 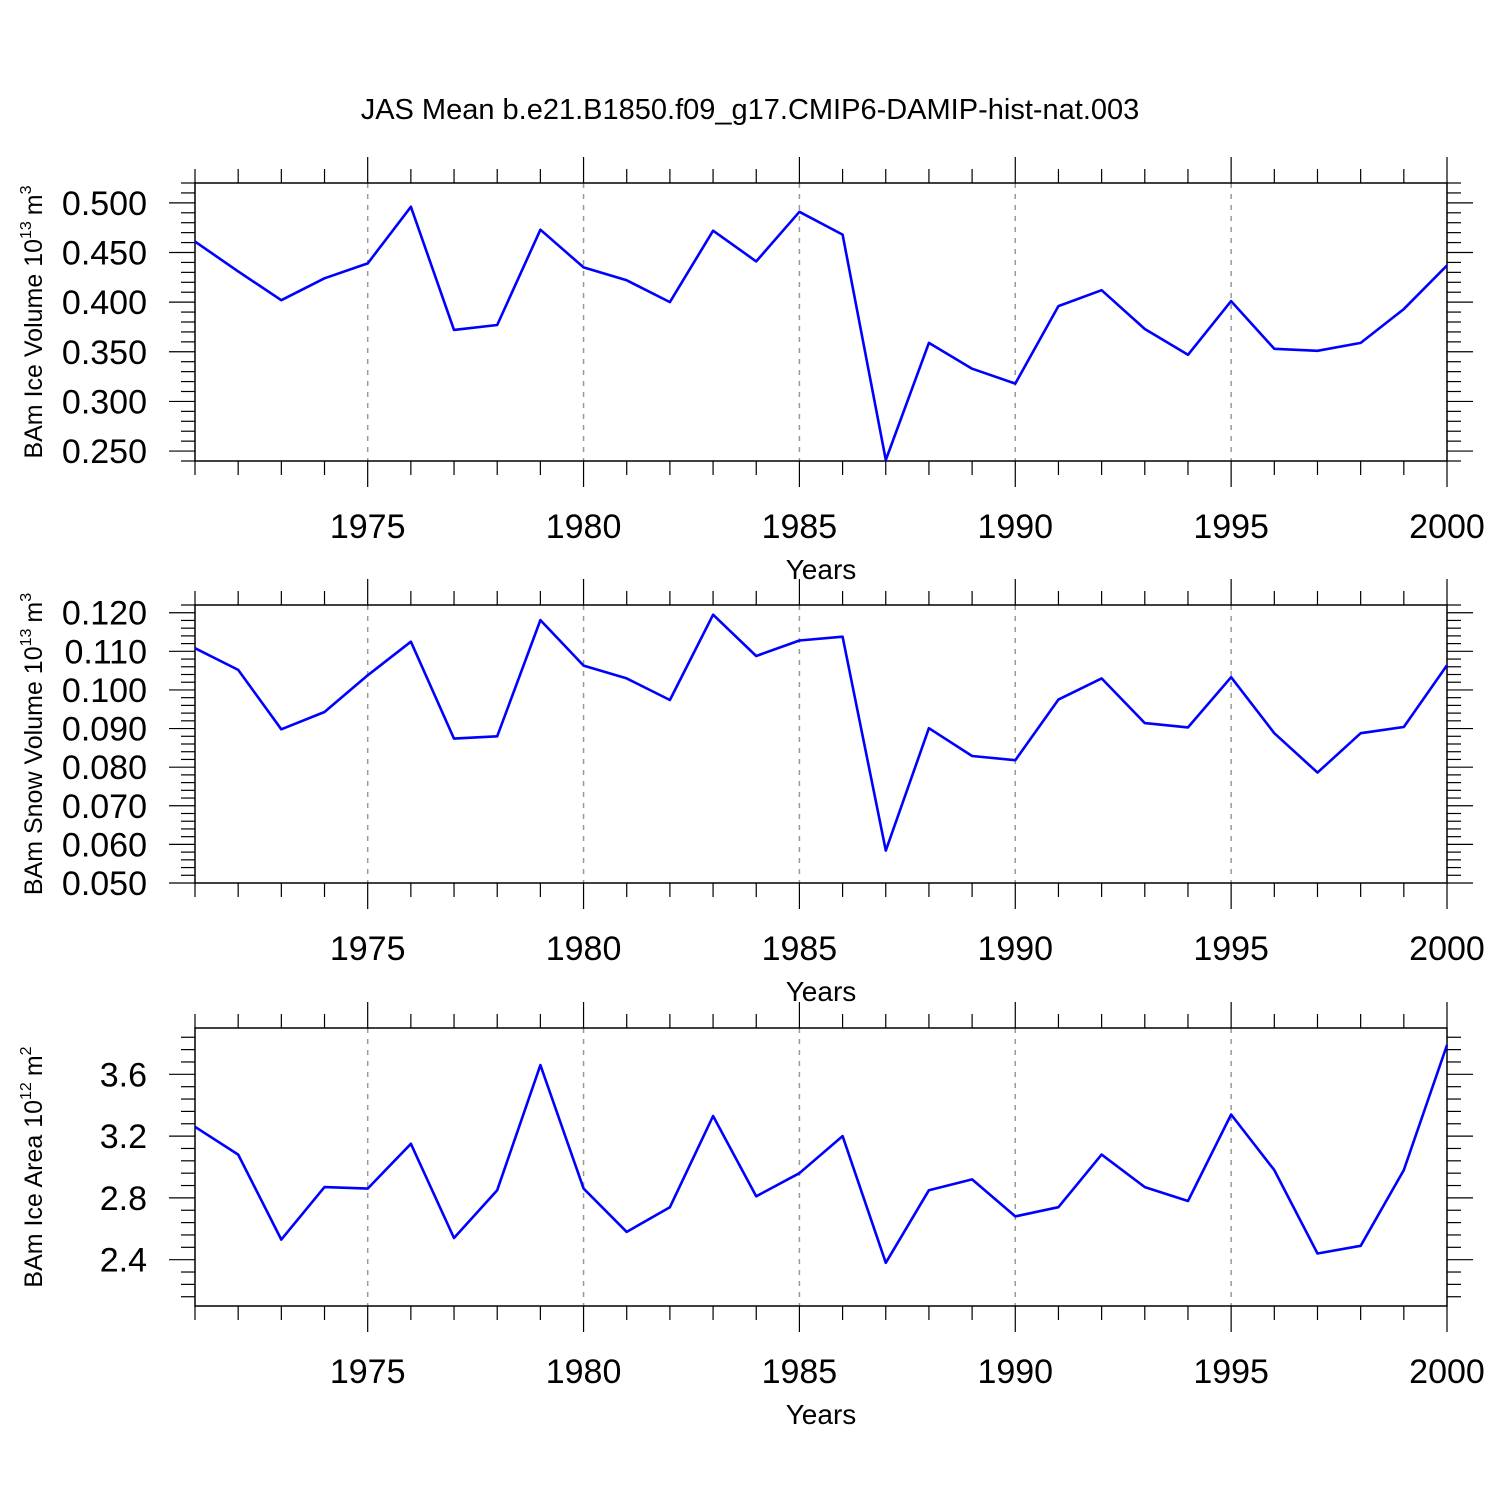 I want to click on y-tick-label: 2.8, so click(x=123, y=1199).